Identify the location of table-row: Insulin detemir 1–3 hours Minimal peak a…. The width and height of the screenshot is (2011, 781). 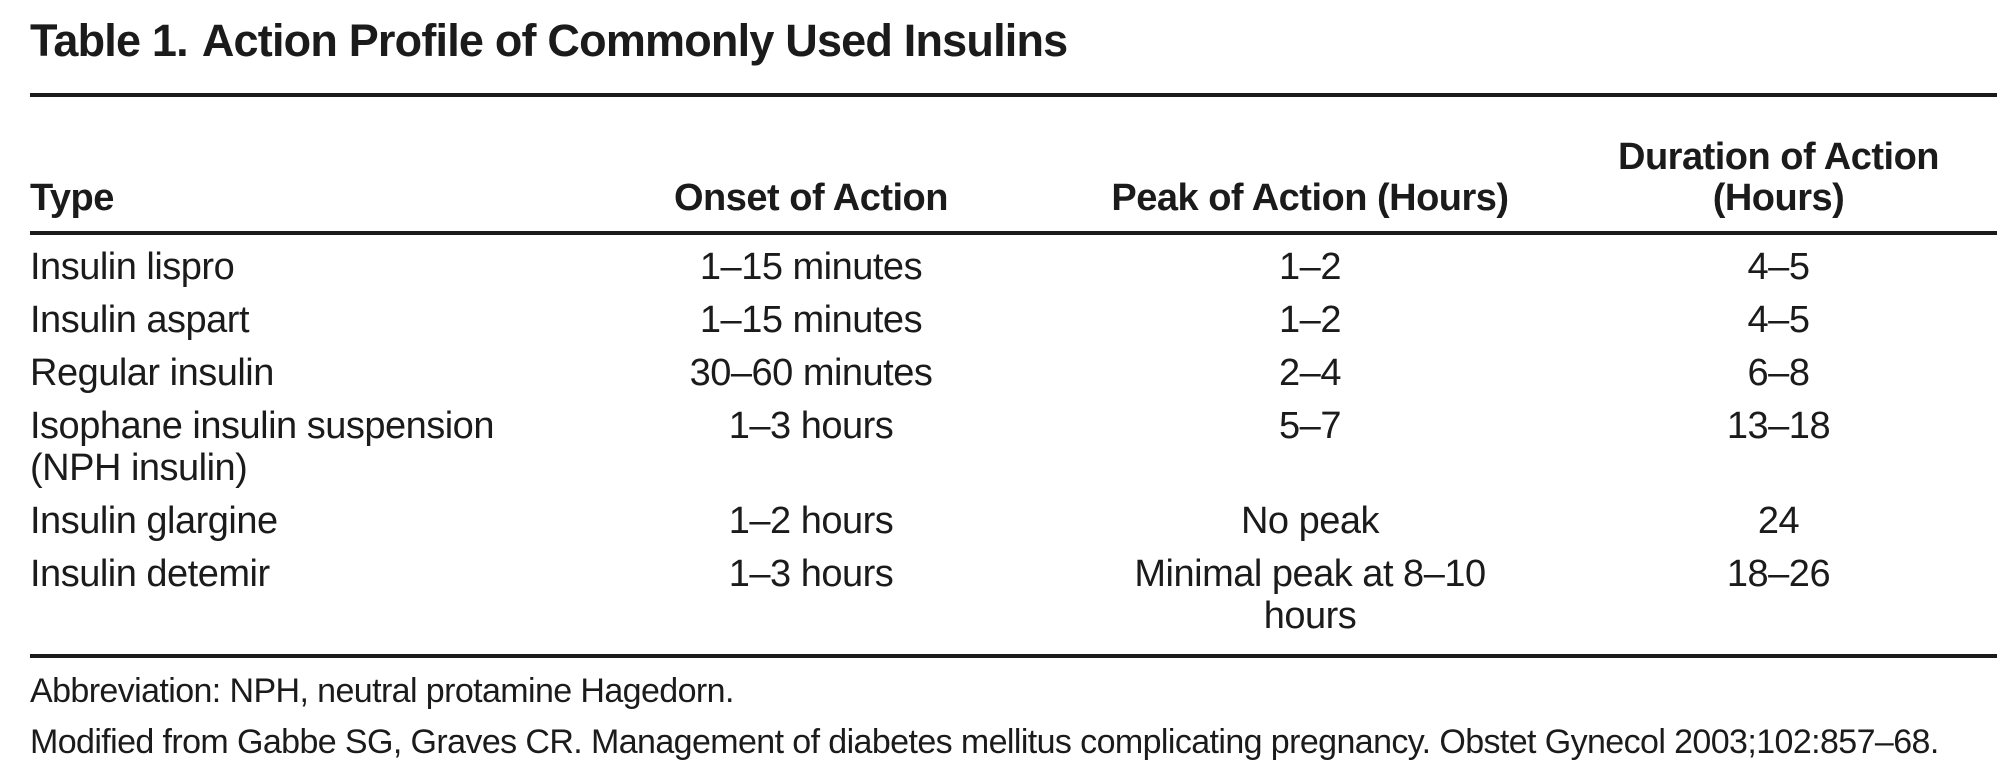
(1013, 599).